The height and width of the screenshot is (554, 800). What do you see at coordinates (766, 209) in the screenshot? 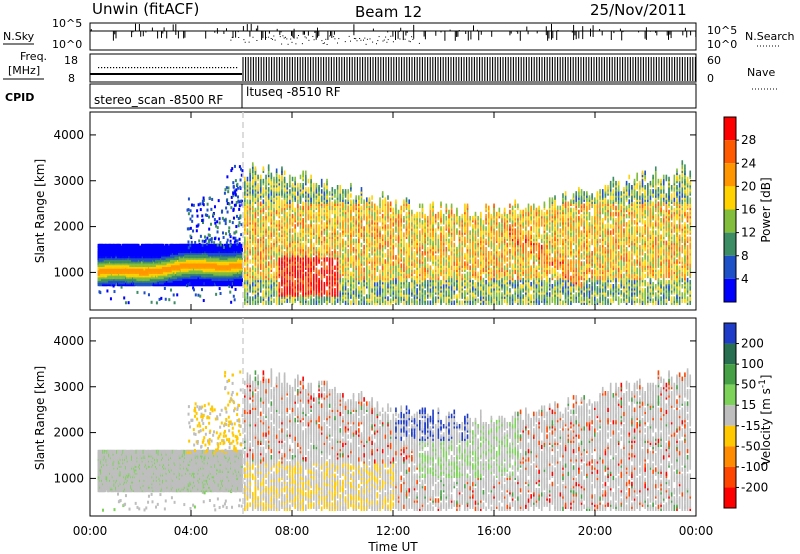
I see `power-scale-label: Power [dB]` at bounding box center [766, 209].